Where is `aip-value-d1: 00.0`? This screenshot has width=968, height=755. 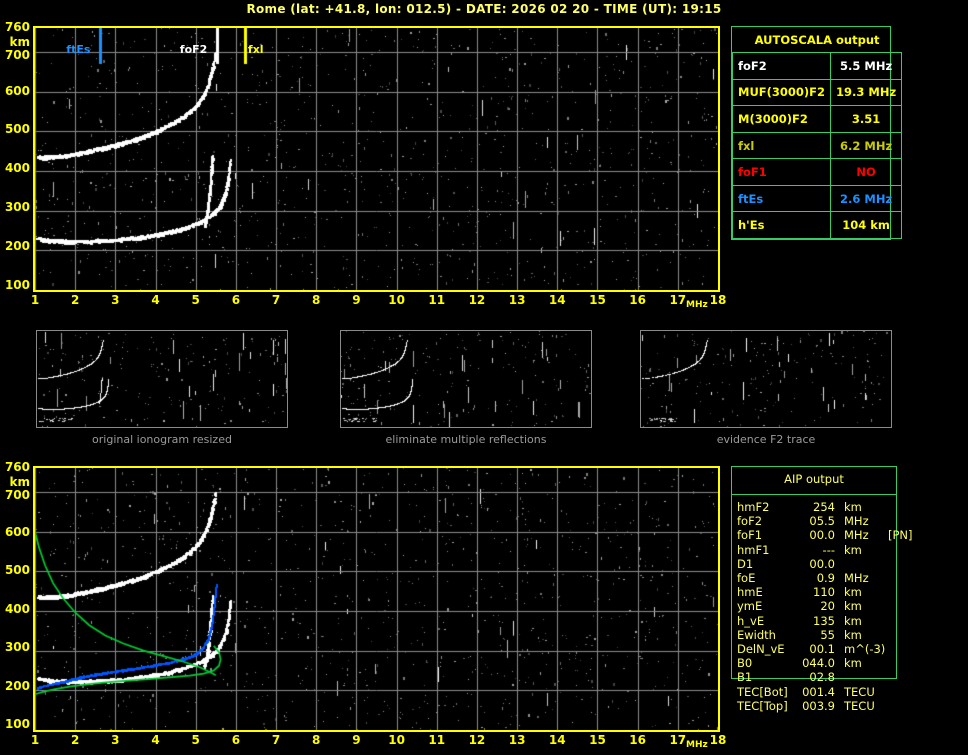
aip-value-d1: 00.0 is located at coordinates (822, 563).